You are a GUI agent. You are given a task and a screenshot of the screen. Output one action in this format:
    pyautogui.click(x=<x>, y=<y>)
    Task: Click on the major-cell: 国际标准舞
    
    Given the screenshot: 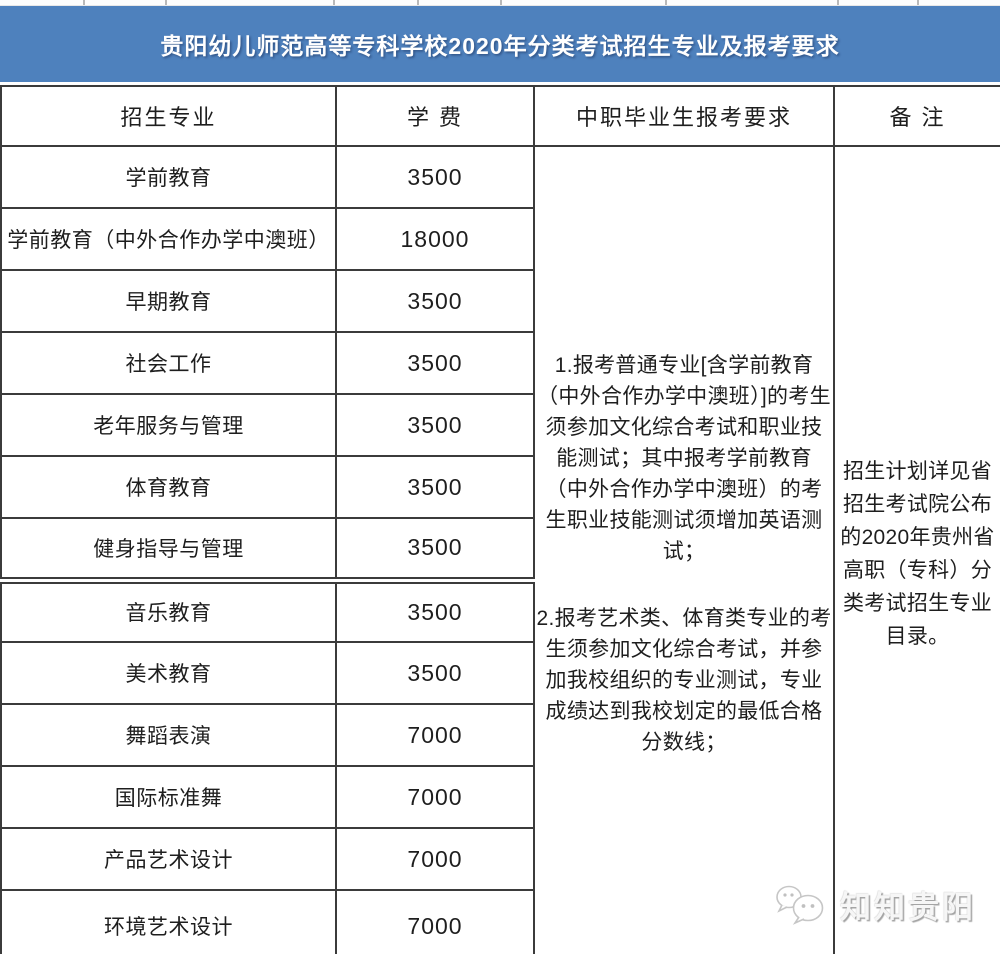 What is the action you would take?
    pyautogui.click(x=168, y=797)
    